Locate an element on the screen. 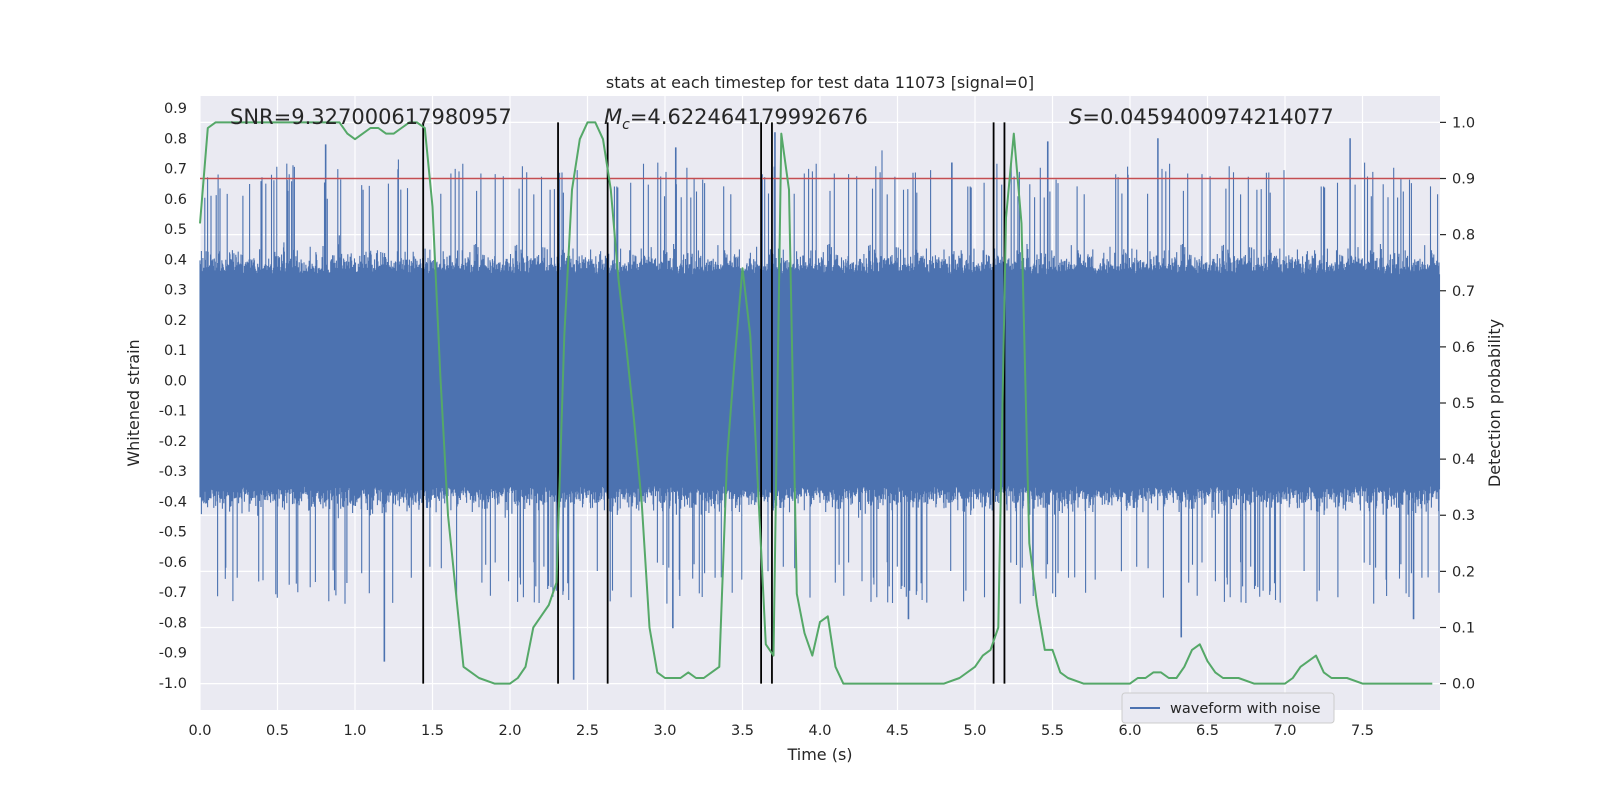 The width and height of the screenshot is (1600, 800). y2-tick-label: 0.2 is located at coordinates (1463, 572).